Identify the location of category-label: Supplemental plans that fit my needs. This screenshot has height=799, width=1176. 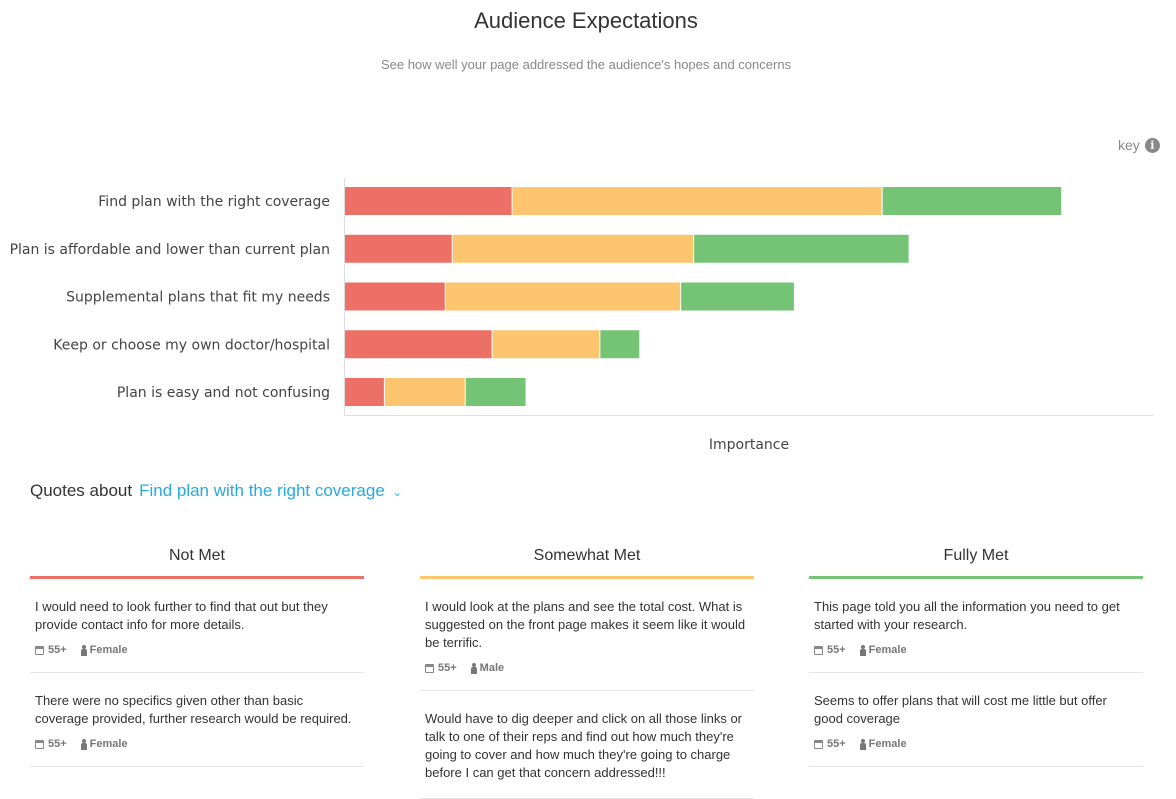
(198, 298).